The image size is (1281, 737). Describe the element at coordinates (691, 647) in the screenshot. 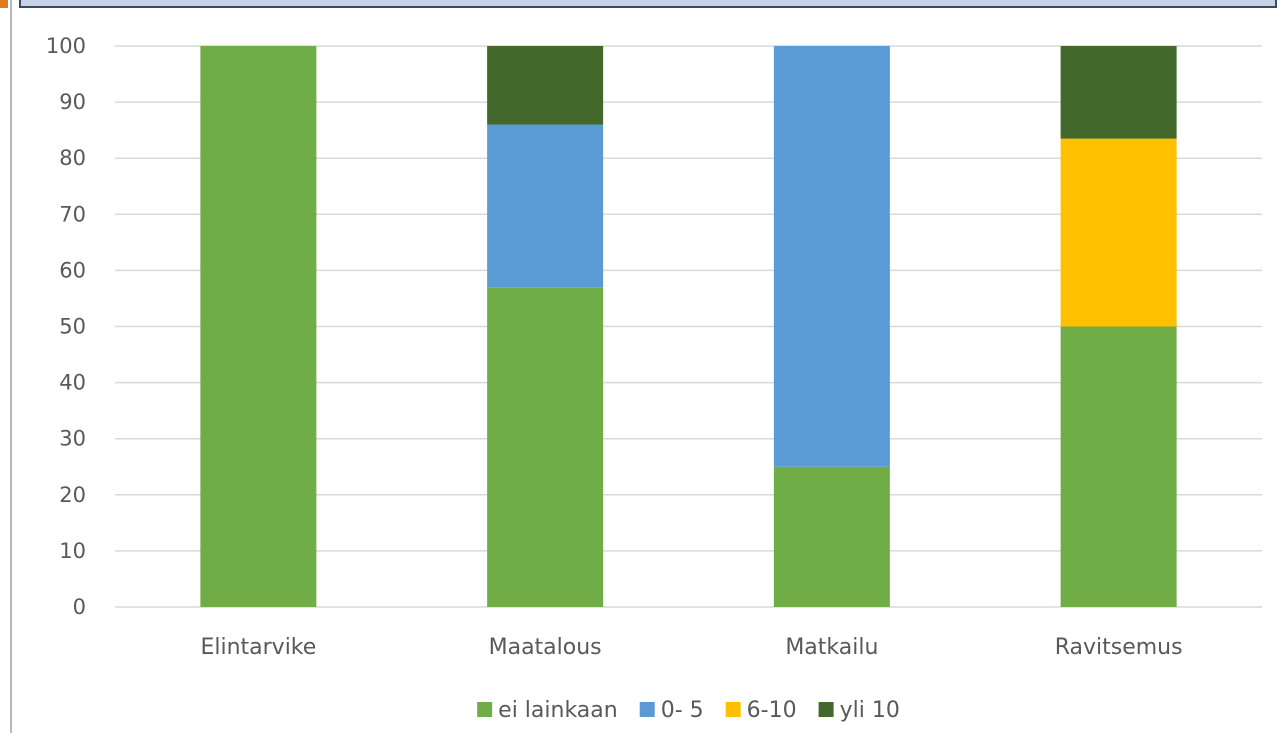

I see `x-axis-tick-labels: Elintarvike Maatalous Matkailu Ravitsemus` at that location.